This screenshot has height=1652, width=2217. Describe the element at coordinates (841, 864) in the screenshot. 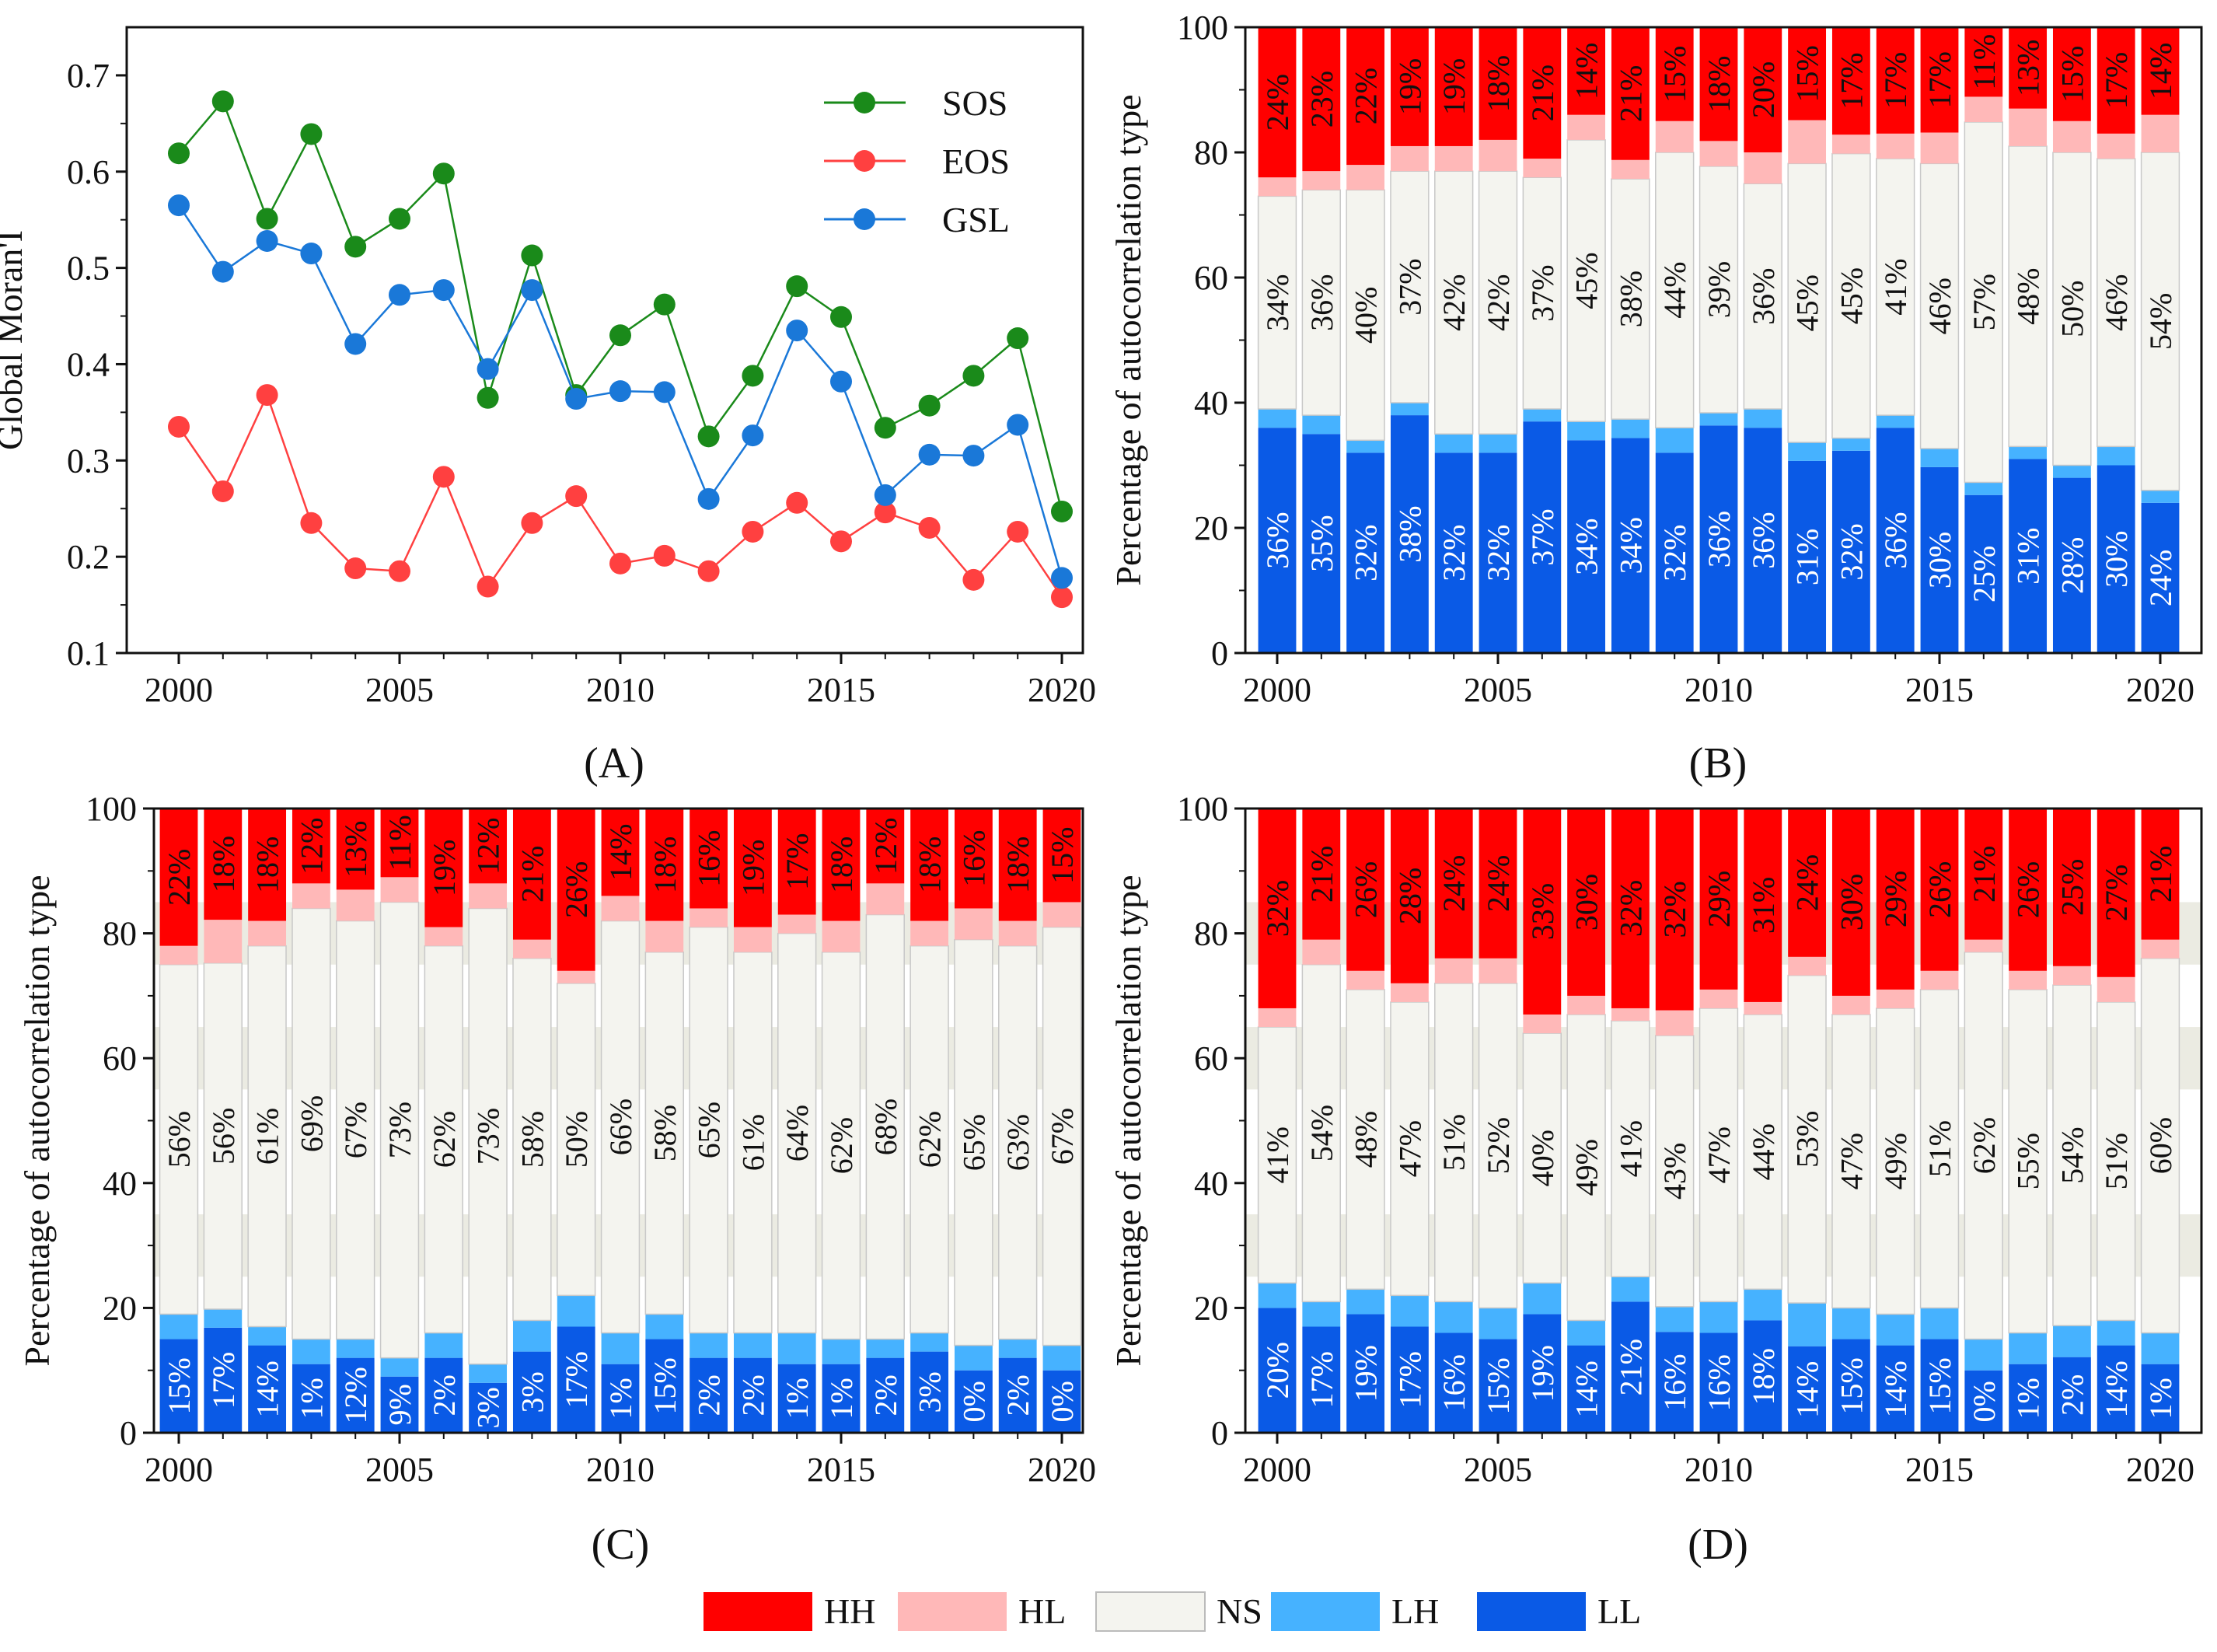

I see `bar-label-hh-2015: 18%` at that location.